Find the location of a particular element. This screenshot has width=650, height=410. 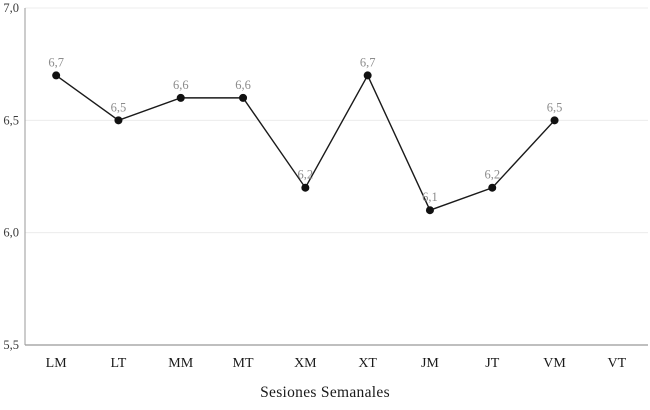

x-category-label: JT is located at coordinates (492, 363).